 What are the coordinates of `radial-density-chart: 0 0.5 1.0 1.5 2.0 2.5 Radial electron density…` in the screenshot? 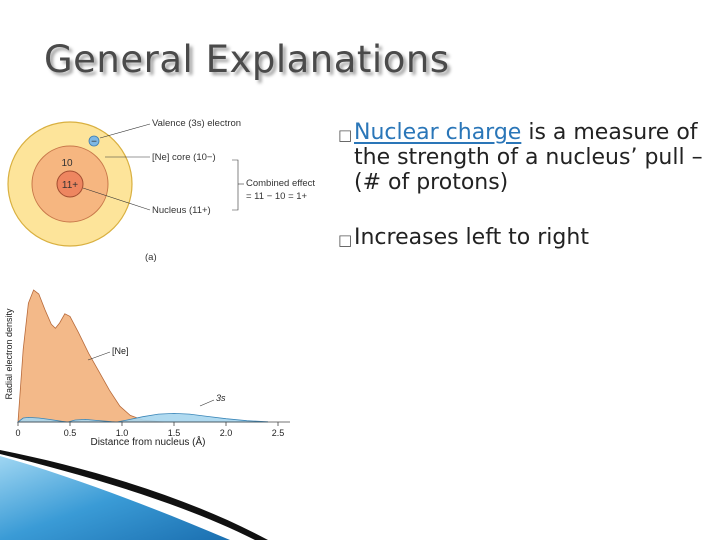 It's located at (147, 368).